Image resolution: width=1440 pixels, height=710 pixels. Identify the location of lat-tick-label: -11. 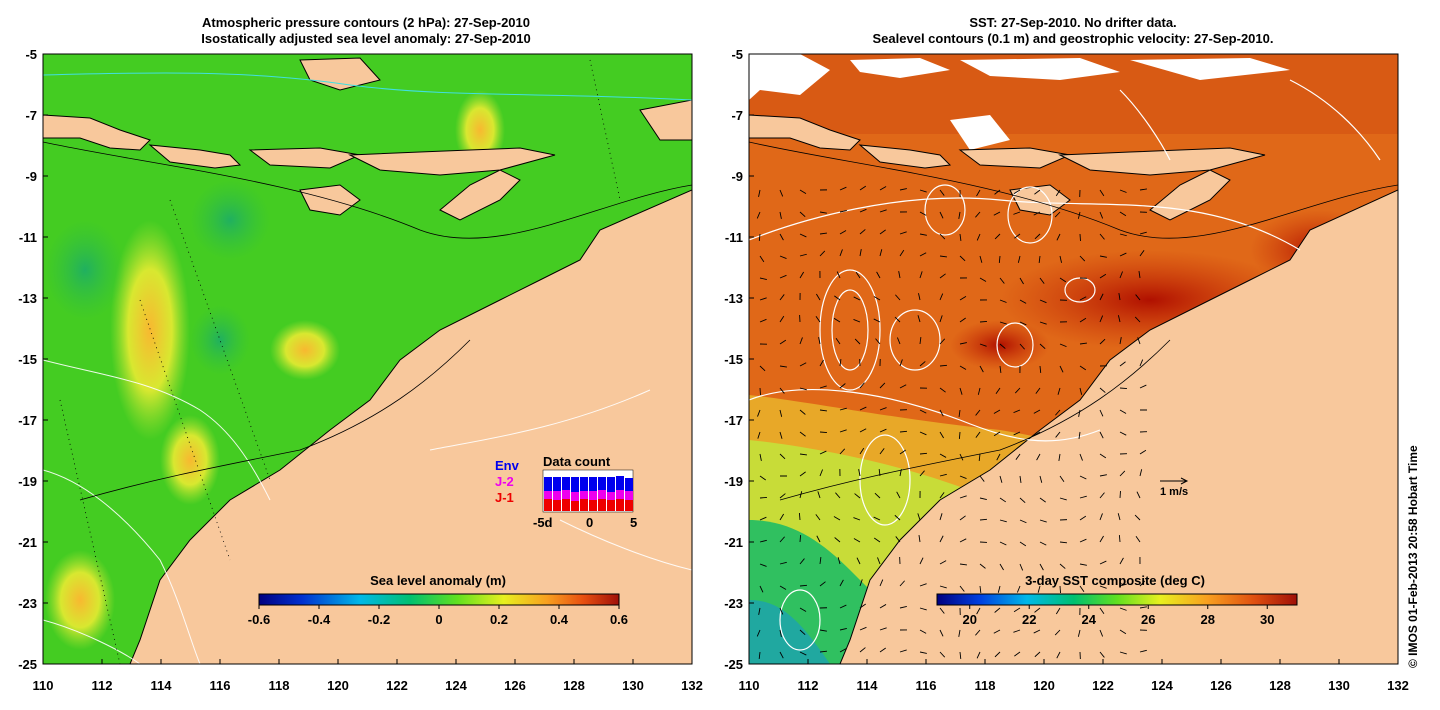
(28, 237).